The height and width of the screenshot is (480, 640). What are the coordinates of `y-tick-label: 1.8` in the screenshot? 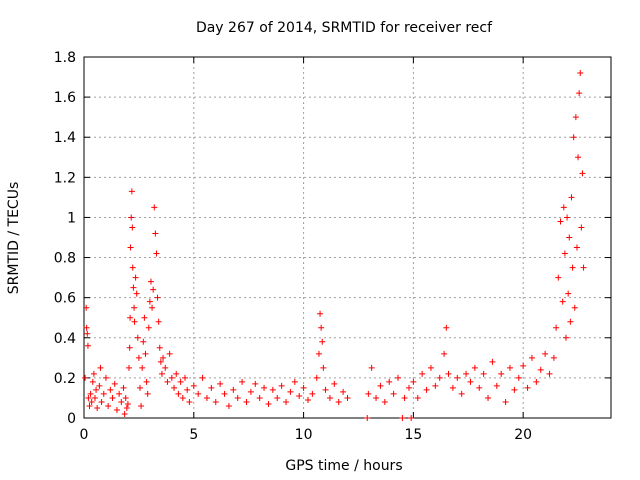 It's located at (65, 58).